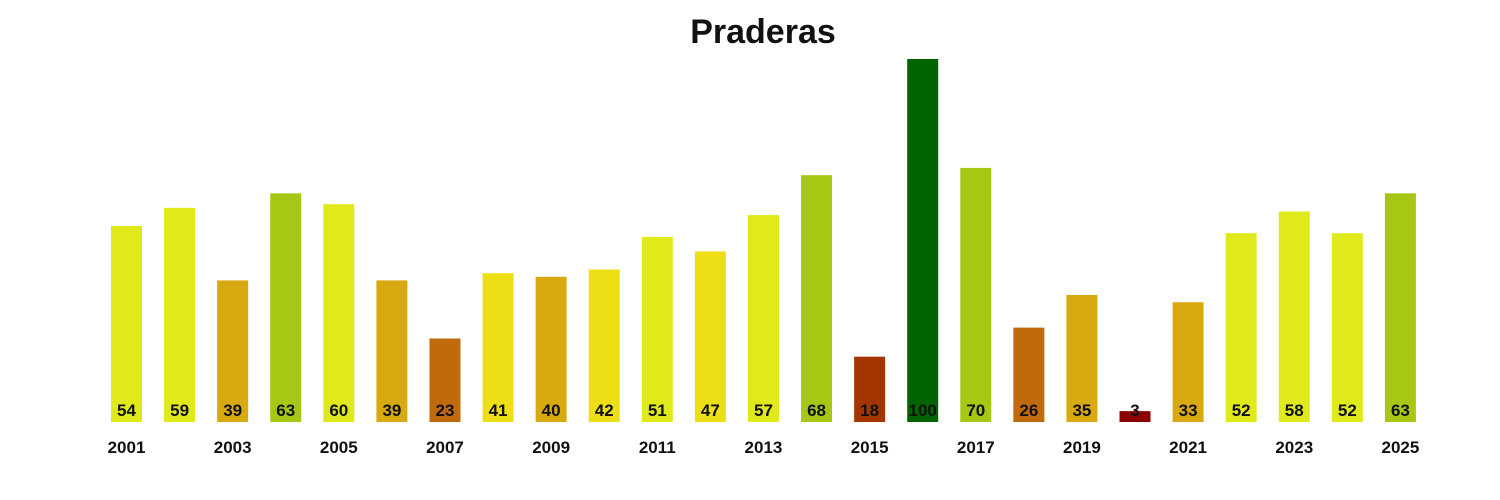  Describe the element at coordinates (445, 410) in the screenshot. I see `value-label-2007: 23` at that location.